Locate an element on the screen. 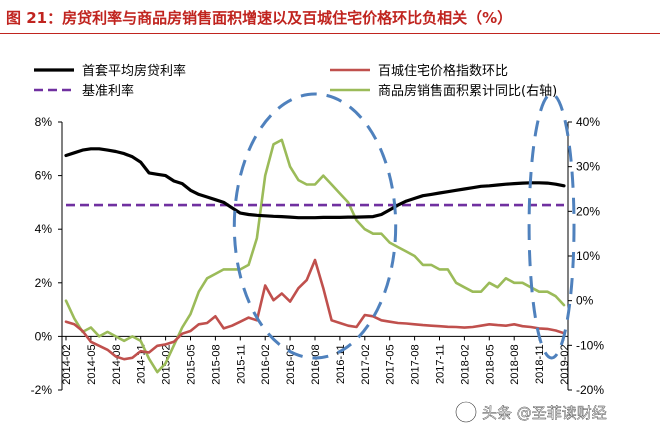 Image resolution: width=660 pixels, height=432 pixels. highlight-ellipse is located at coordinates (551, 226).